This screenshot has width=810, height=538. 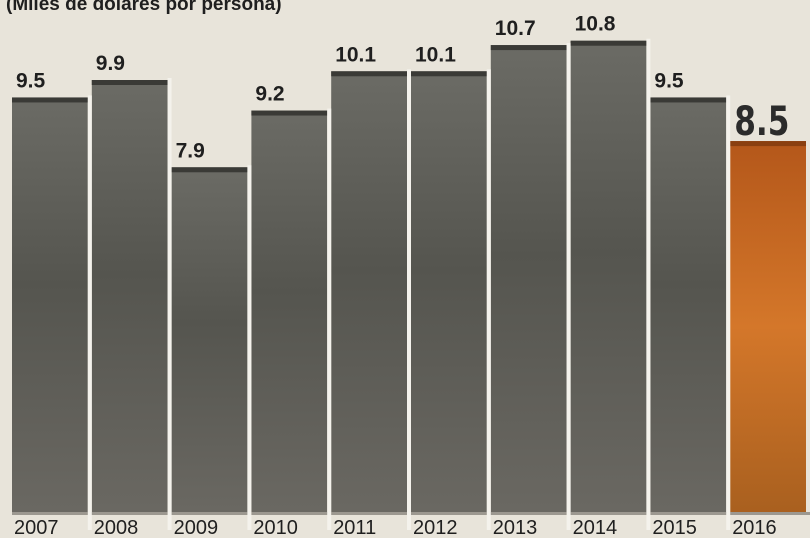 What do you see at coordinates (369, 74) in the screenshot?
I see `bar-cap-2011` at bounding box center [369, 74].